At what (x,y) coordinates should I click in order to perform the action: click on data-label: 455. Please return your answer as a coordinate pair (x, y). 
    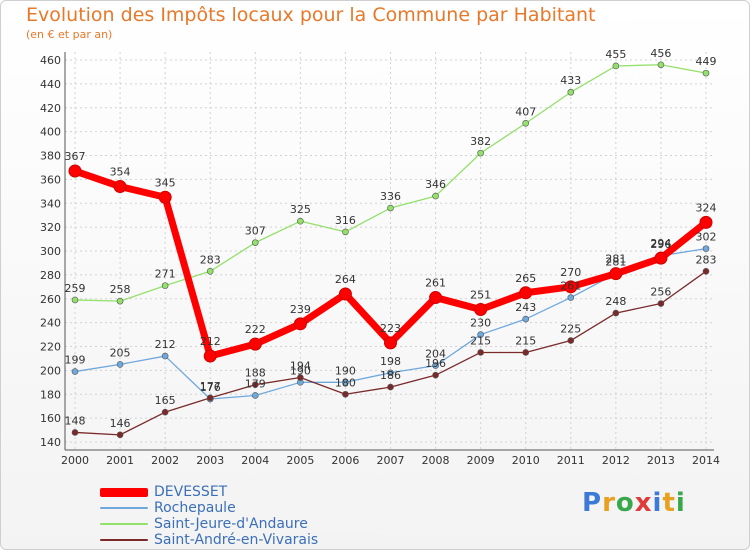
    Looking at the image, I should click on (615, 54).